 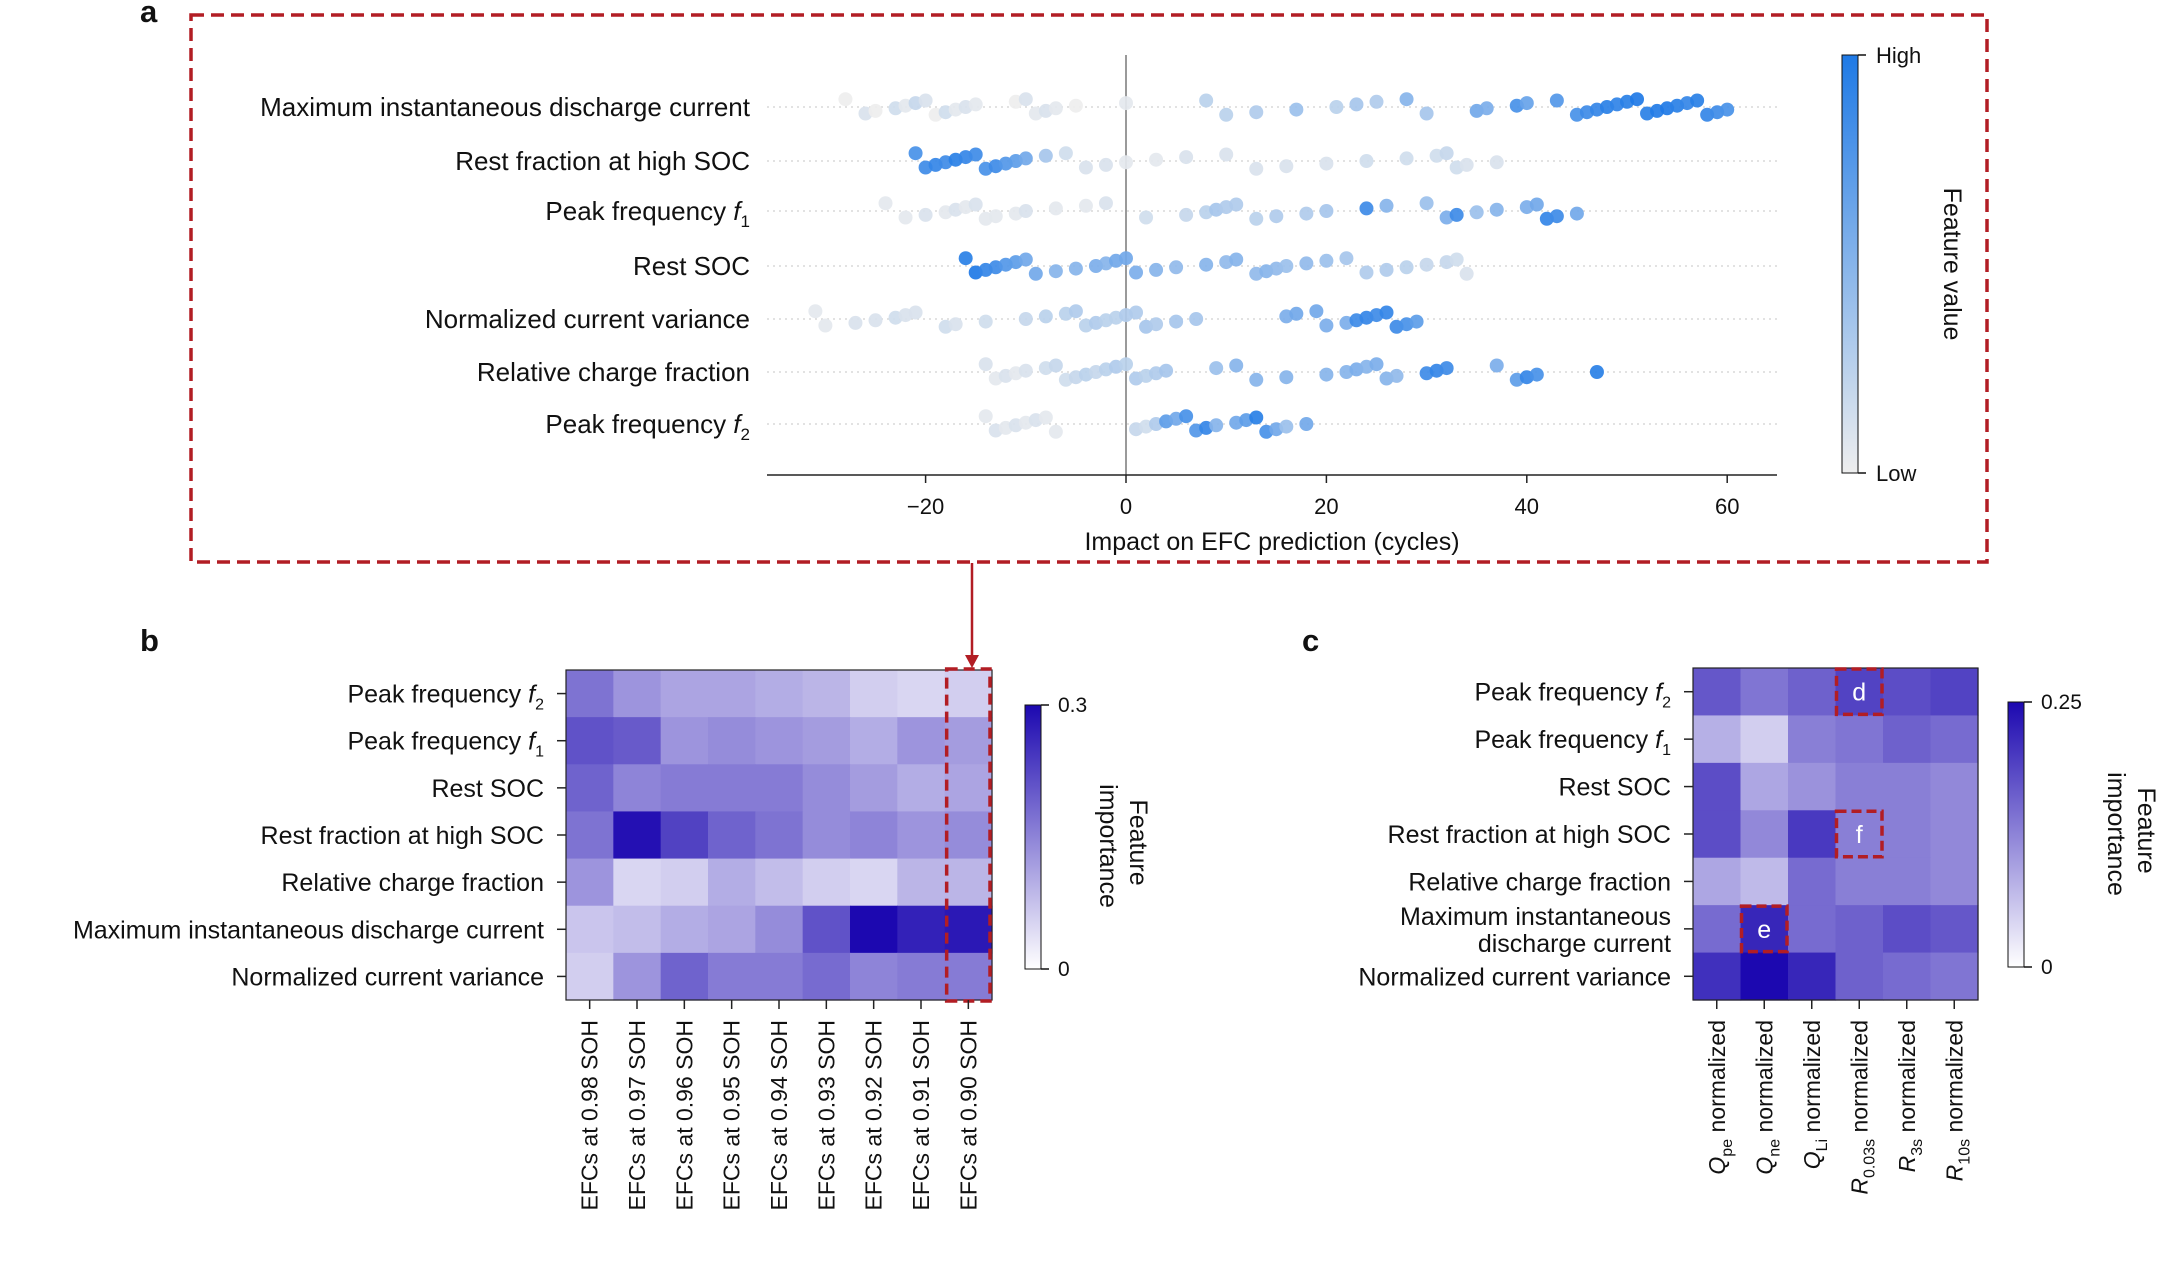 I want to click on panel-a-feature-label-3: Rest SOC, so click(x=691, y=266).